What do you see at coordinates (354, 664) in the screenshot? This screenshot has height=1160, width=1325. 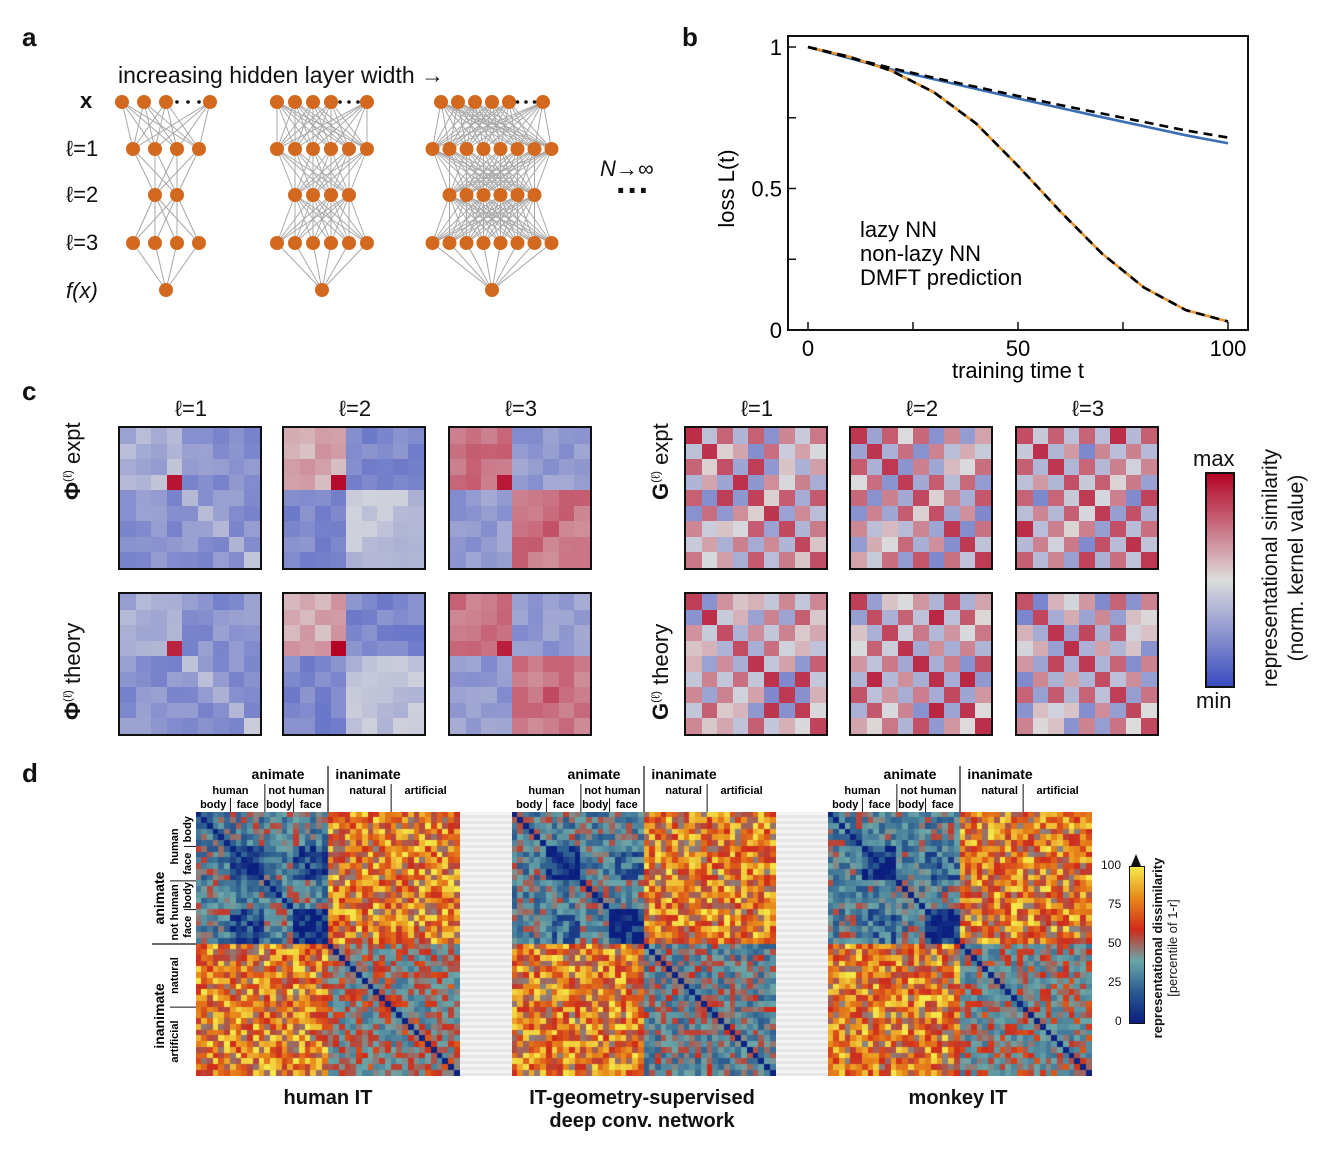 I see `phi-kernel-heatmap` at bounding box center [354, 664].